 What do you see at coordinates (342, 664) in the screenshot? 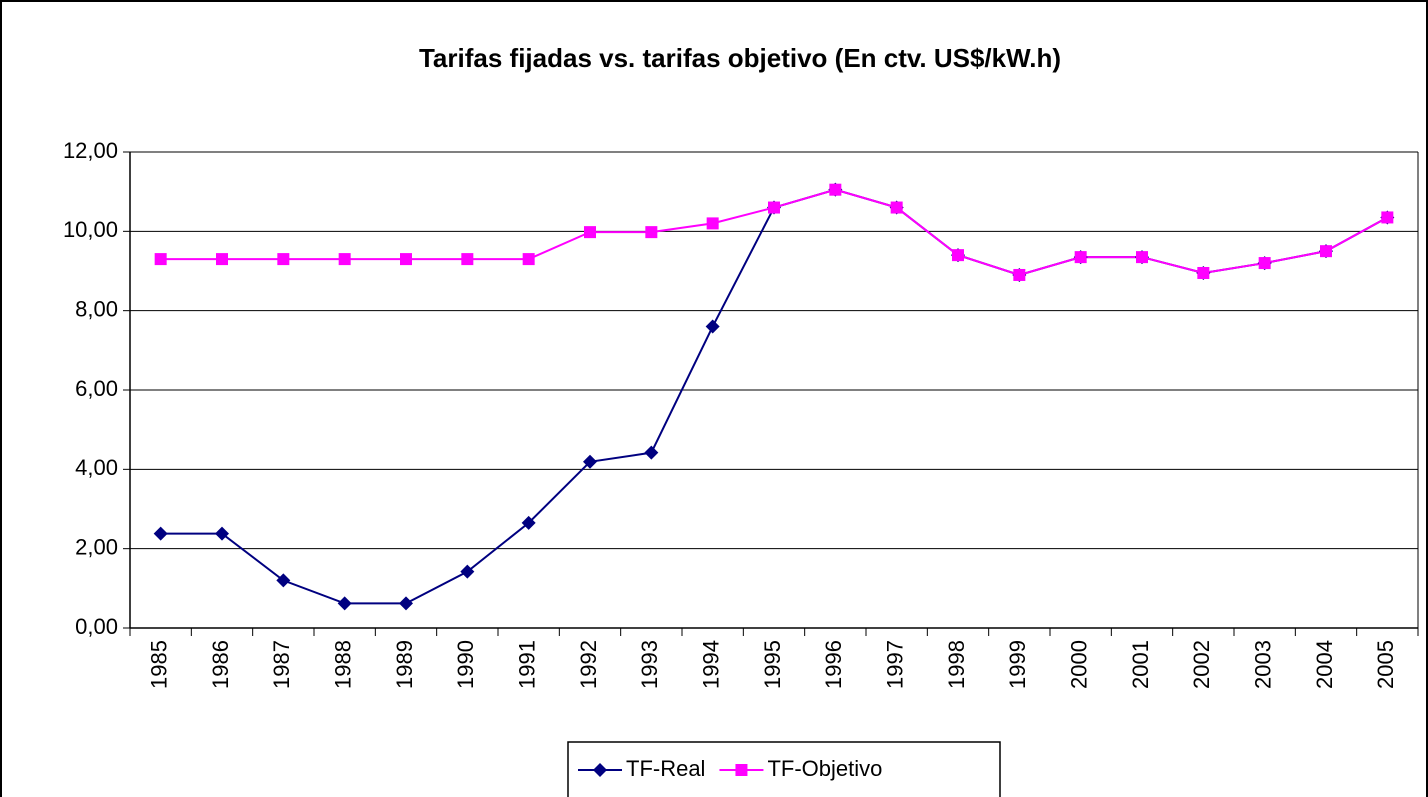
I see `x-tick-label: 1988` at bounding box center [342, 664].